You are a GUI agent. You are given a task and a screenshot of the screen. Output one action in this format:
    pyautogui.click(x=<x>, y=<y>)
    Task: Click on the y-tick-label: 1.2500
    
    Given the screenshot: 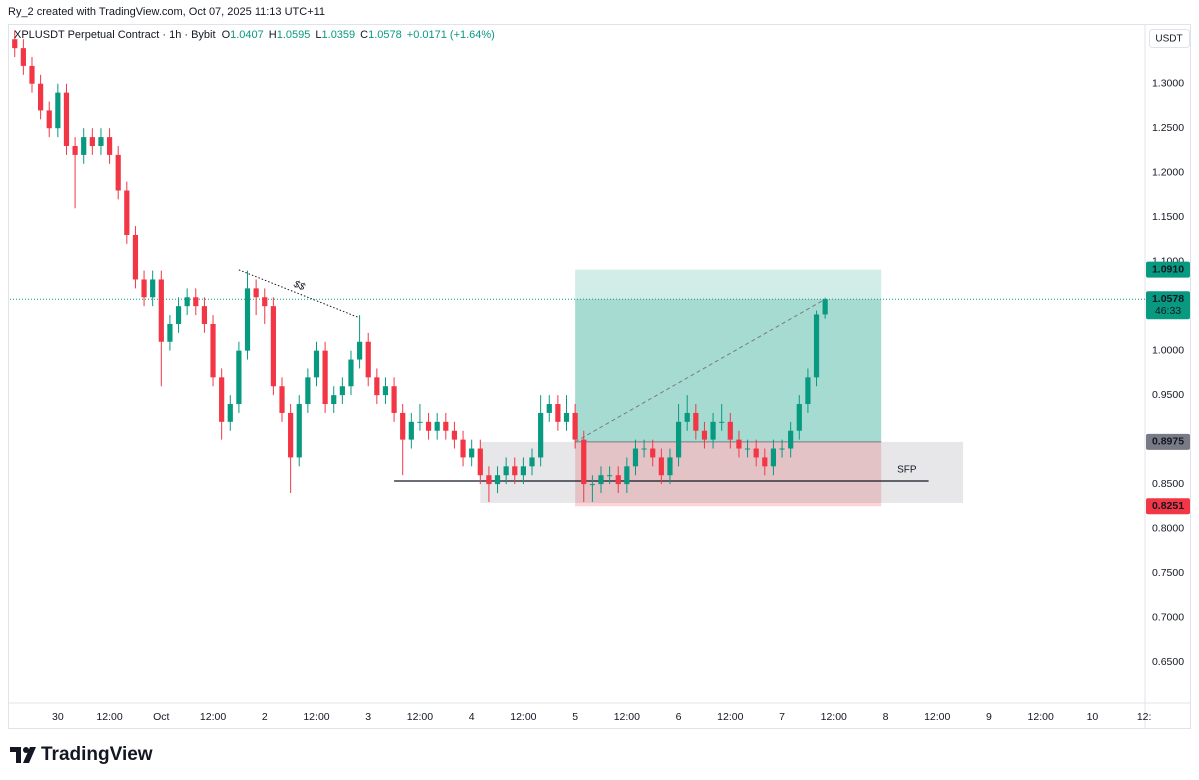 What is the action you would take?
    pyautogui.click(x=1168, y=128)
    